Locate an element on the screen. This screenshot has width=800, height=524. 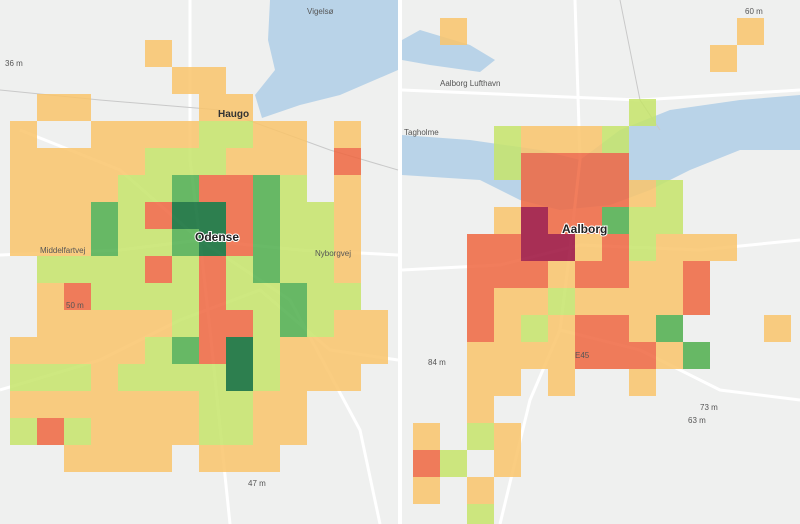
lake is located at coordinates (448, 51).